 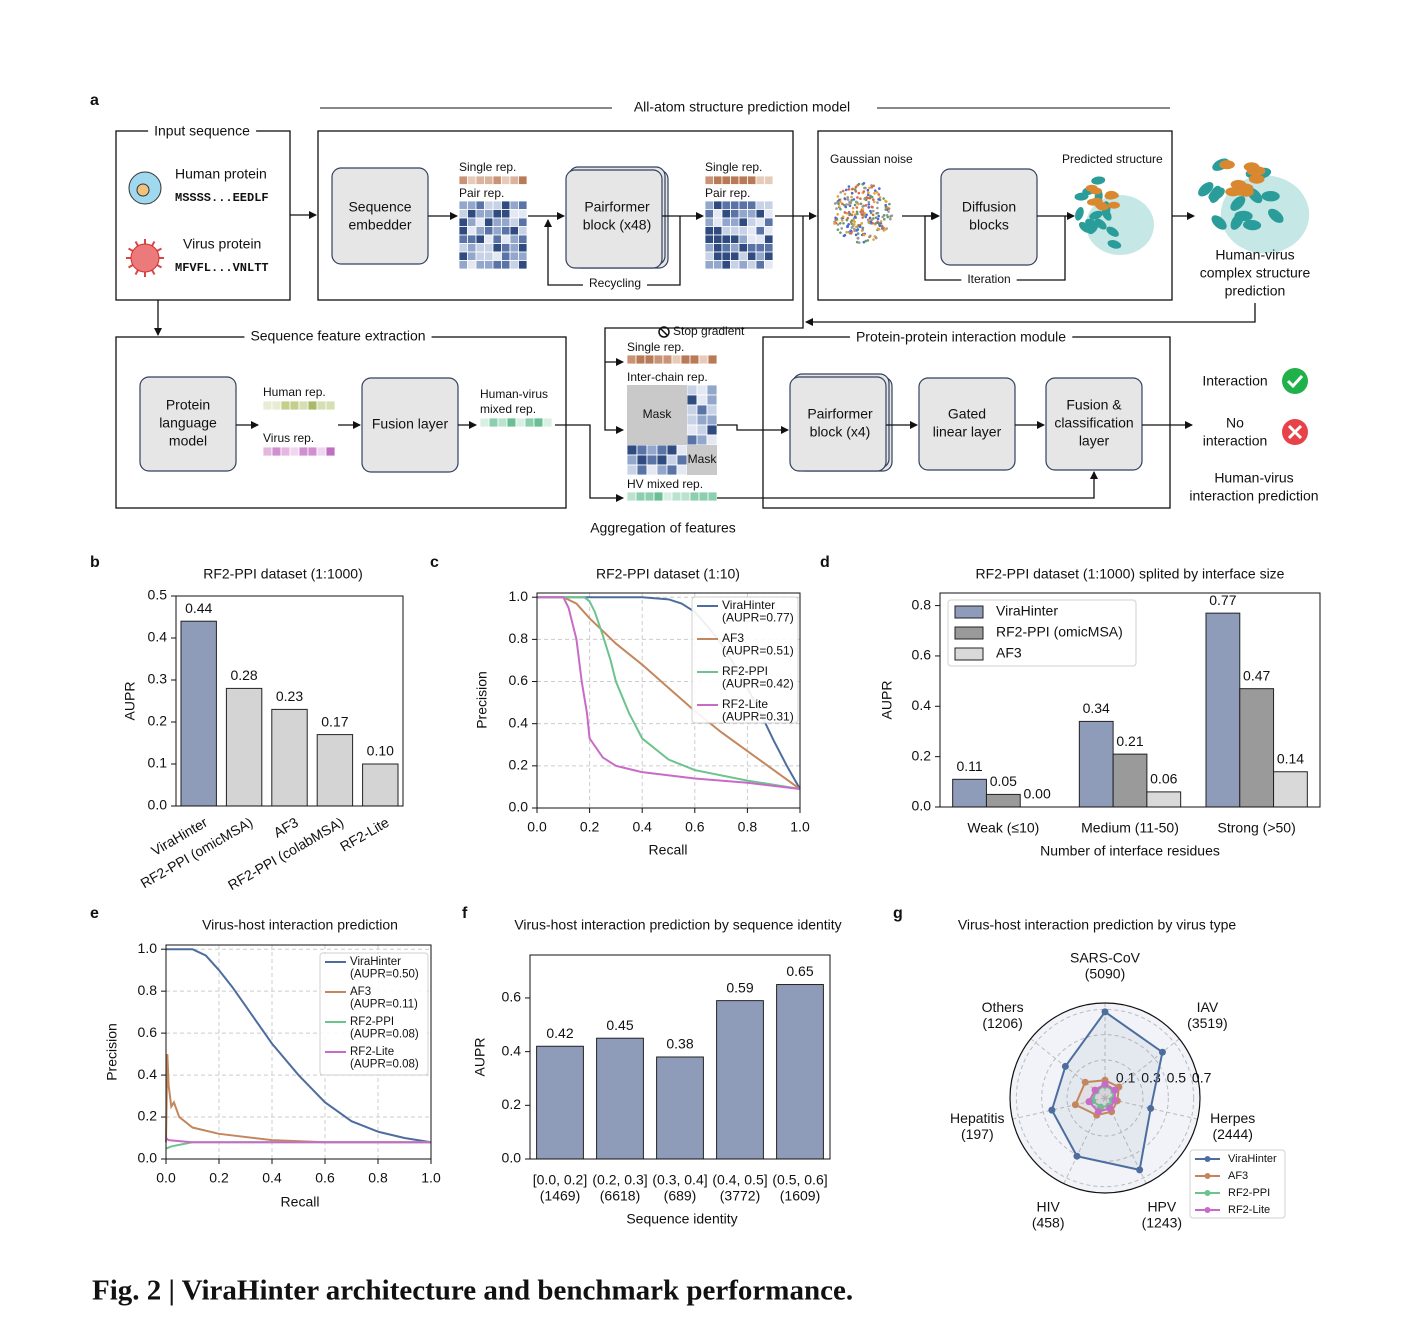 I want to click on label: No, so click(x=1235, y=423).